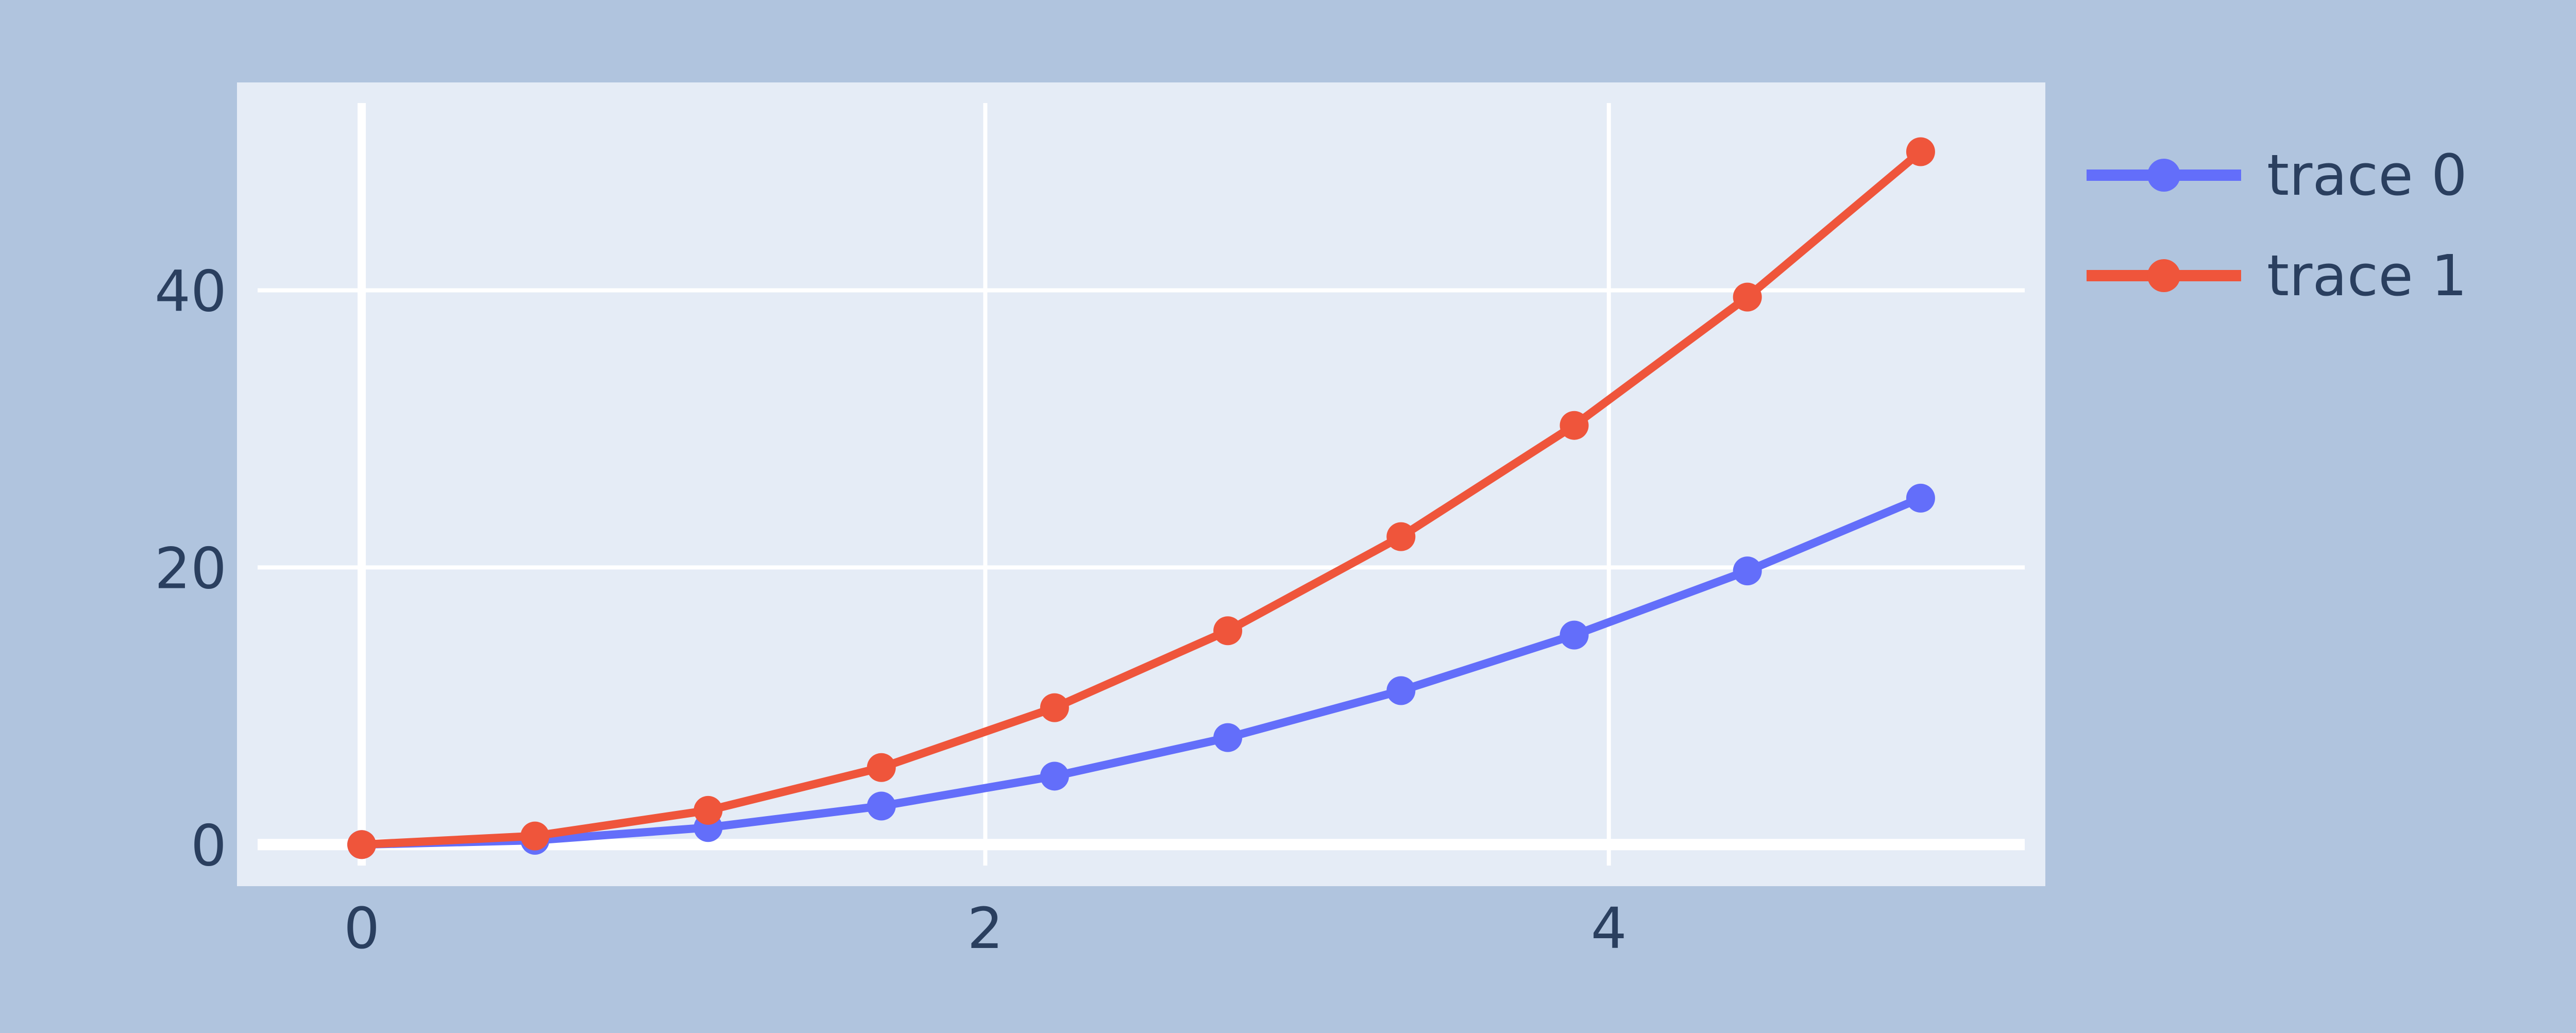 The width and height of the screenshot is (2576, 1033). Describe the element at coordinates (2367, 175) in the screenshot. I see `legend-label: trace 0` at that location.